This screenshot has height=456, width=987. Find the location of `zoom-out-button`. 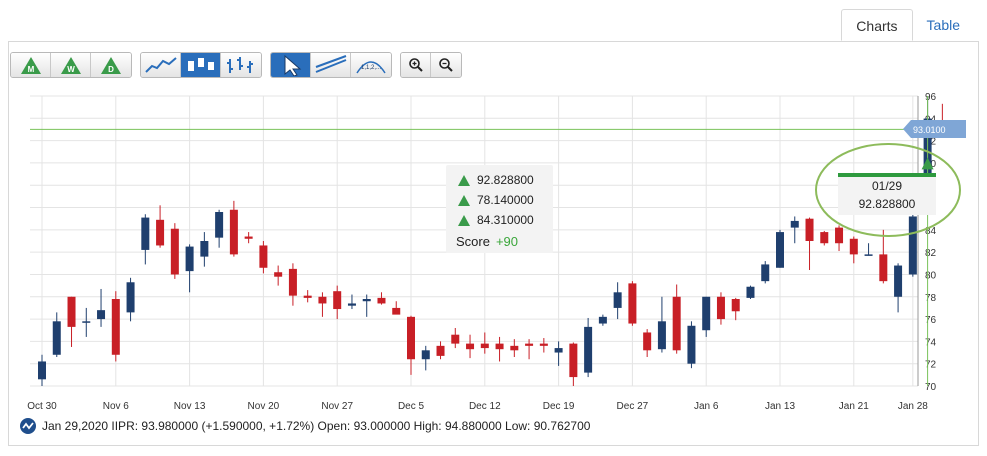

zoom-out-button is located at coordinates (446, 65).